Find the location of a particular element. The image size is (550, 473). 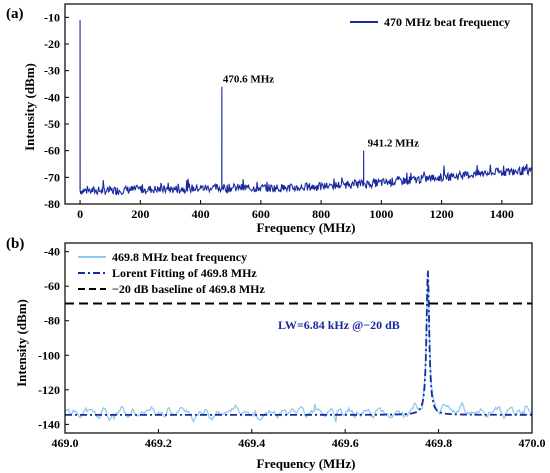

y-tick-label: -70 is located at coordinates (52, 177).